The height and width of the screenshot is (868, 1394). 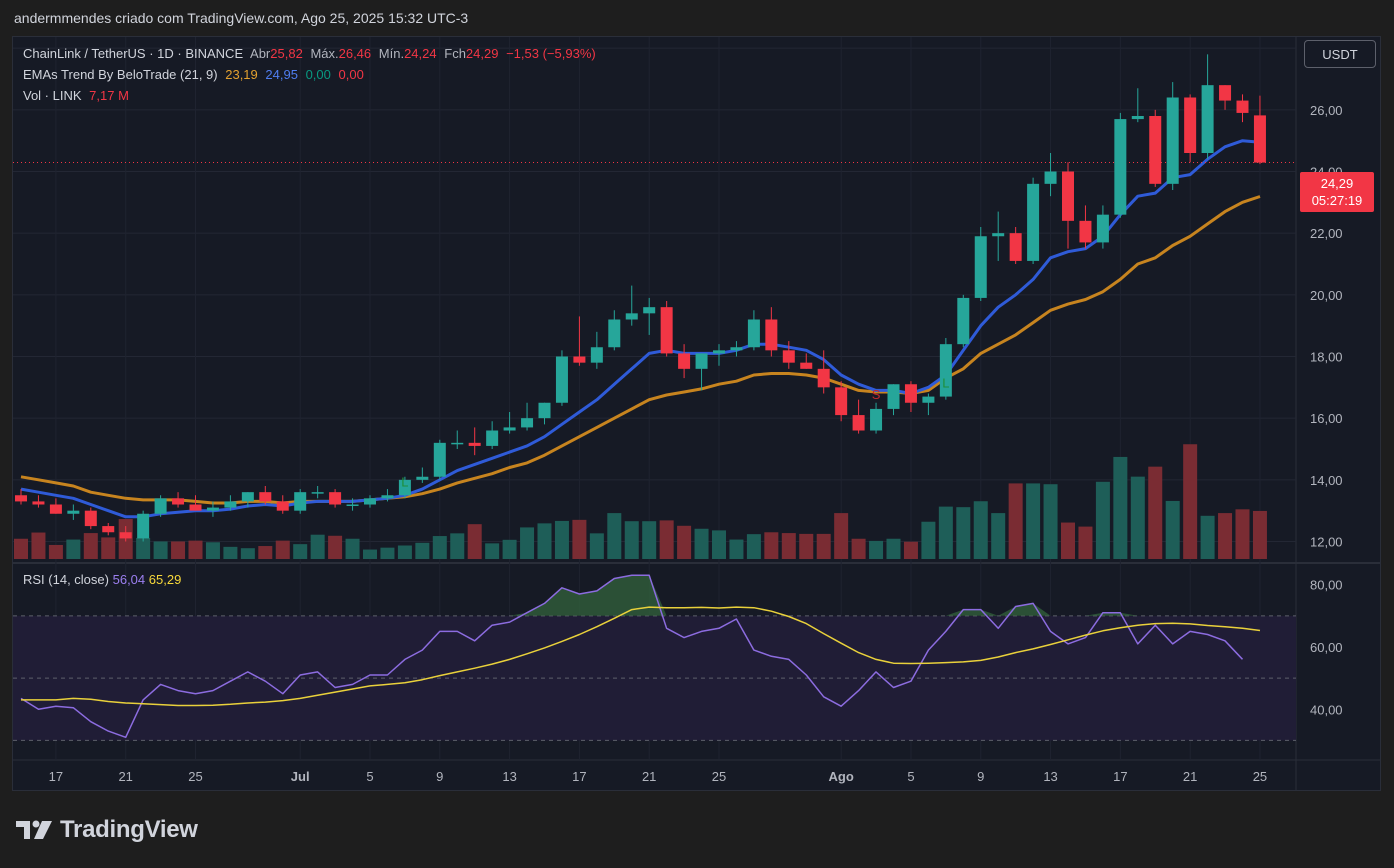 What do you see at coordinates (1340, 54) in the screenshot?
I see `currency-button: USDT` at bounding box center [1340, 54].